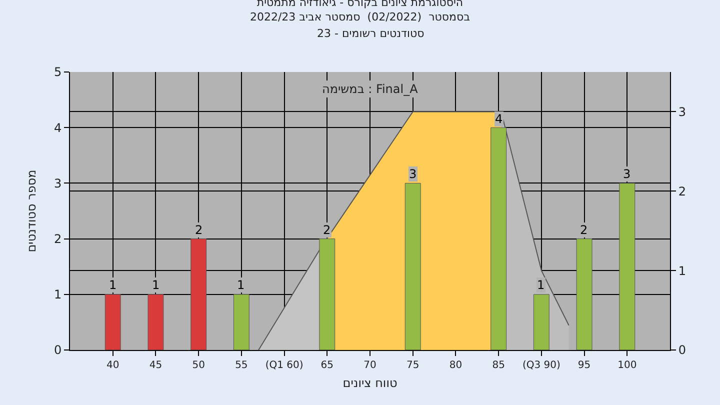 The image size is (720, 405). I want to click on x-tick-label: 75, so click(413, 365).